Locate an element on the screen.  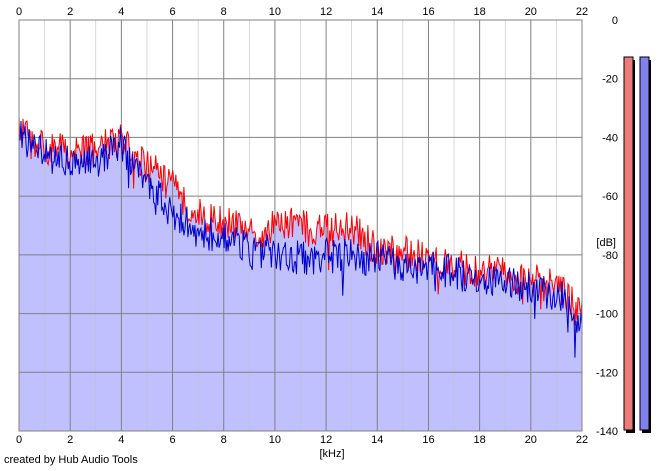
y-tick-label: -100 is located at coordinates (607, 315).